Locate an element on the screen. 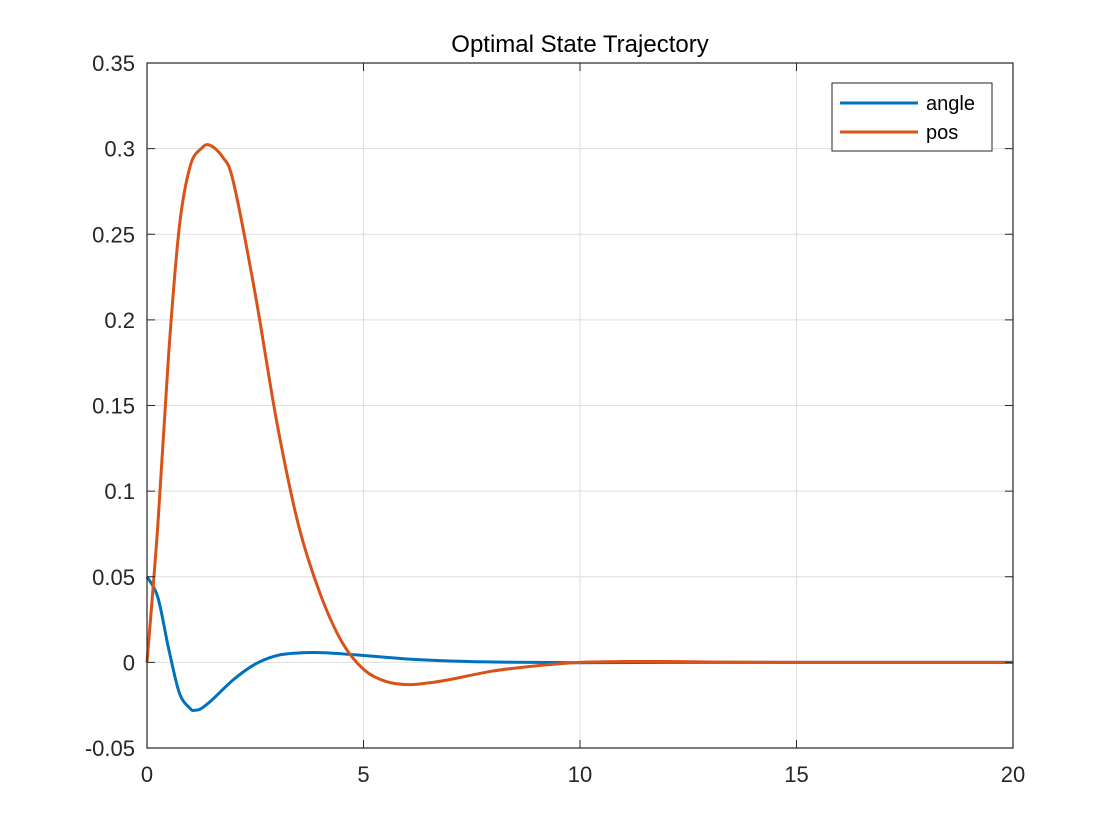 The image size is (1120, 840). chart-title: Optimal State Trajectory is located at coordinates (579, 44).